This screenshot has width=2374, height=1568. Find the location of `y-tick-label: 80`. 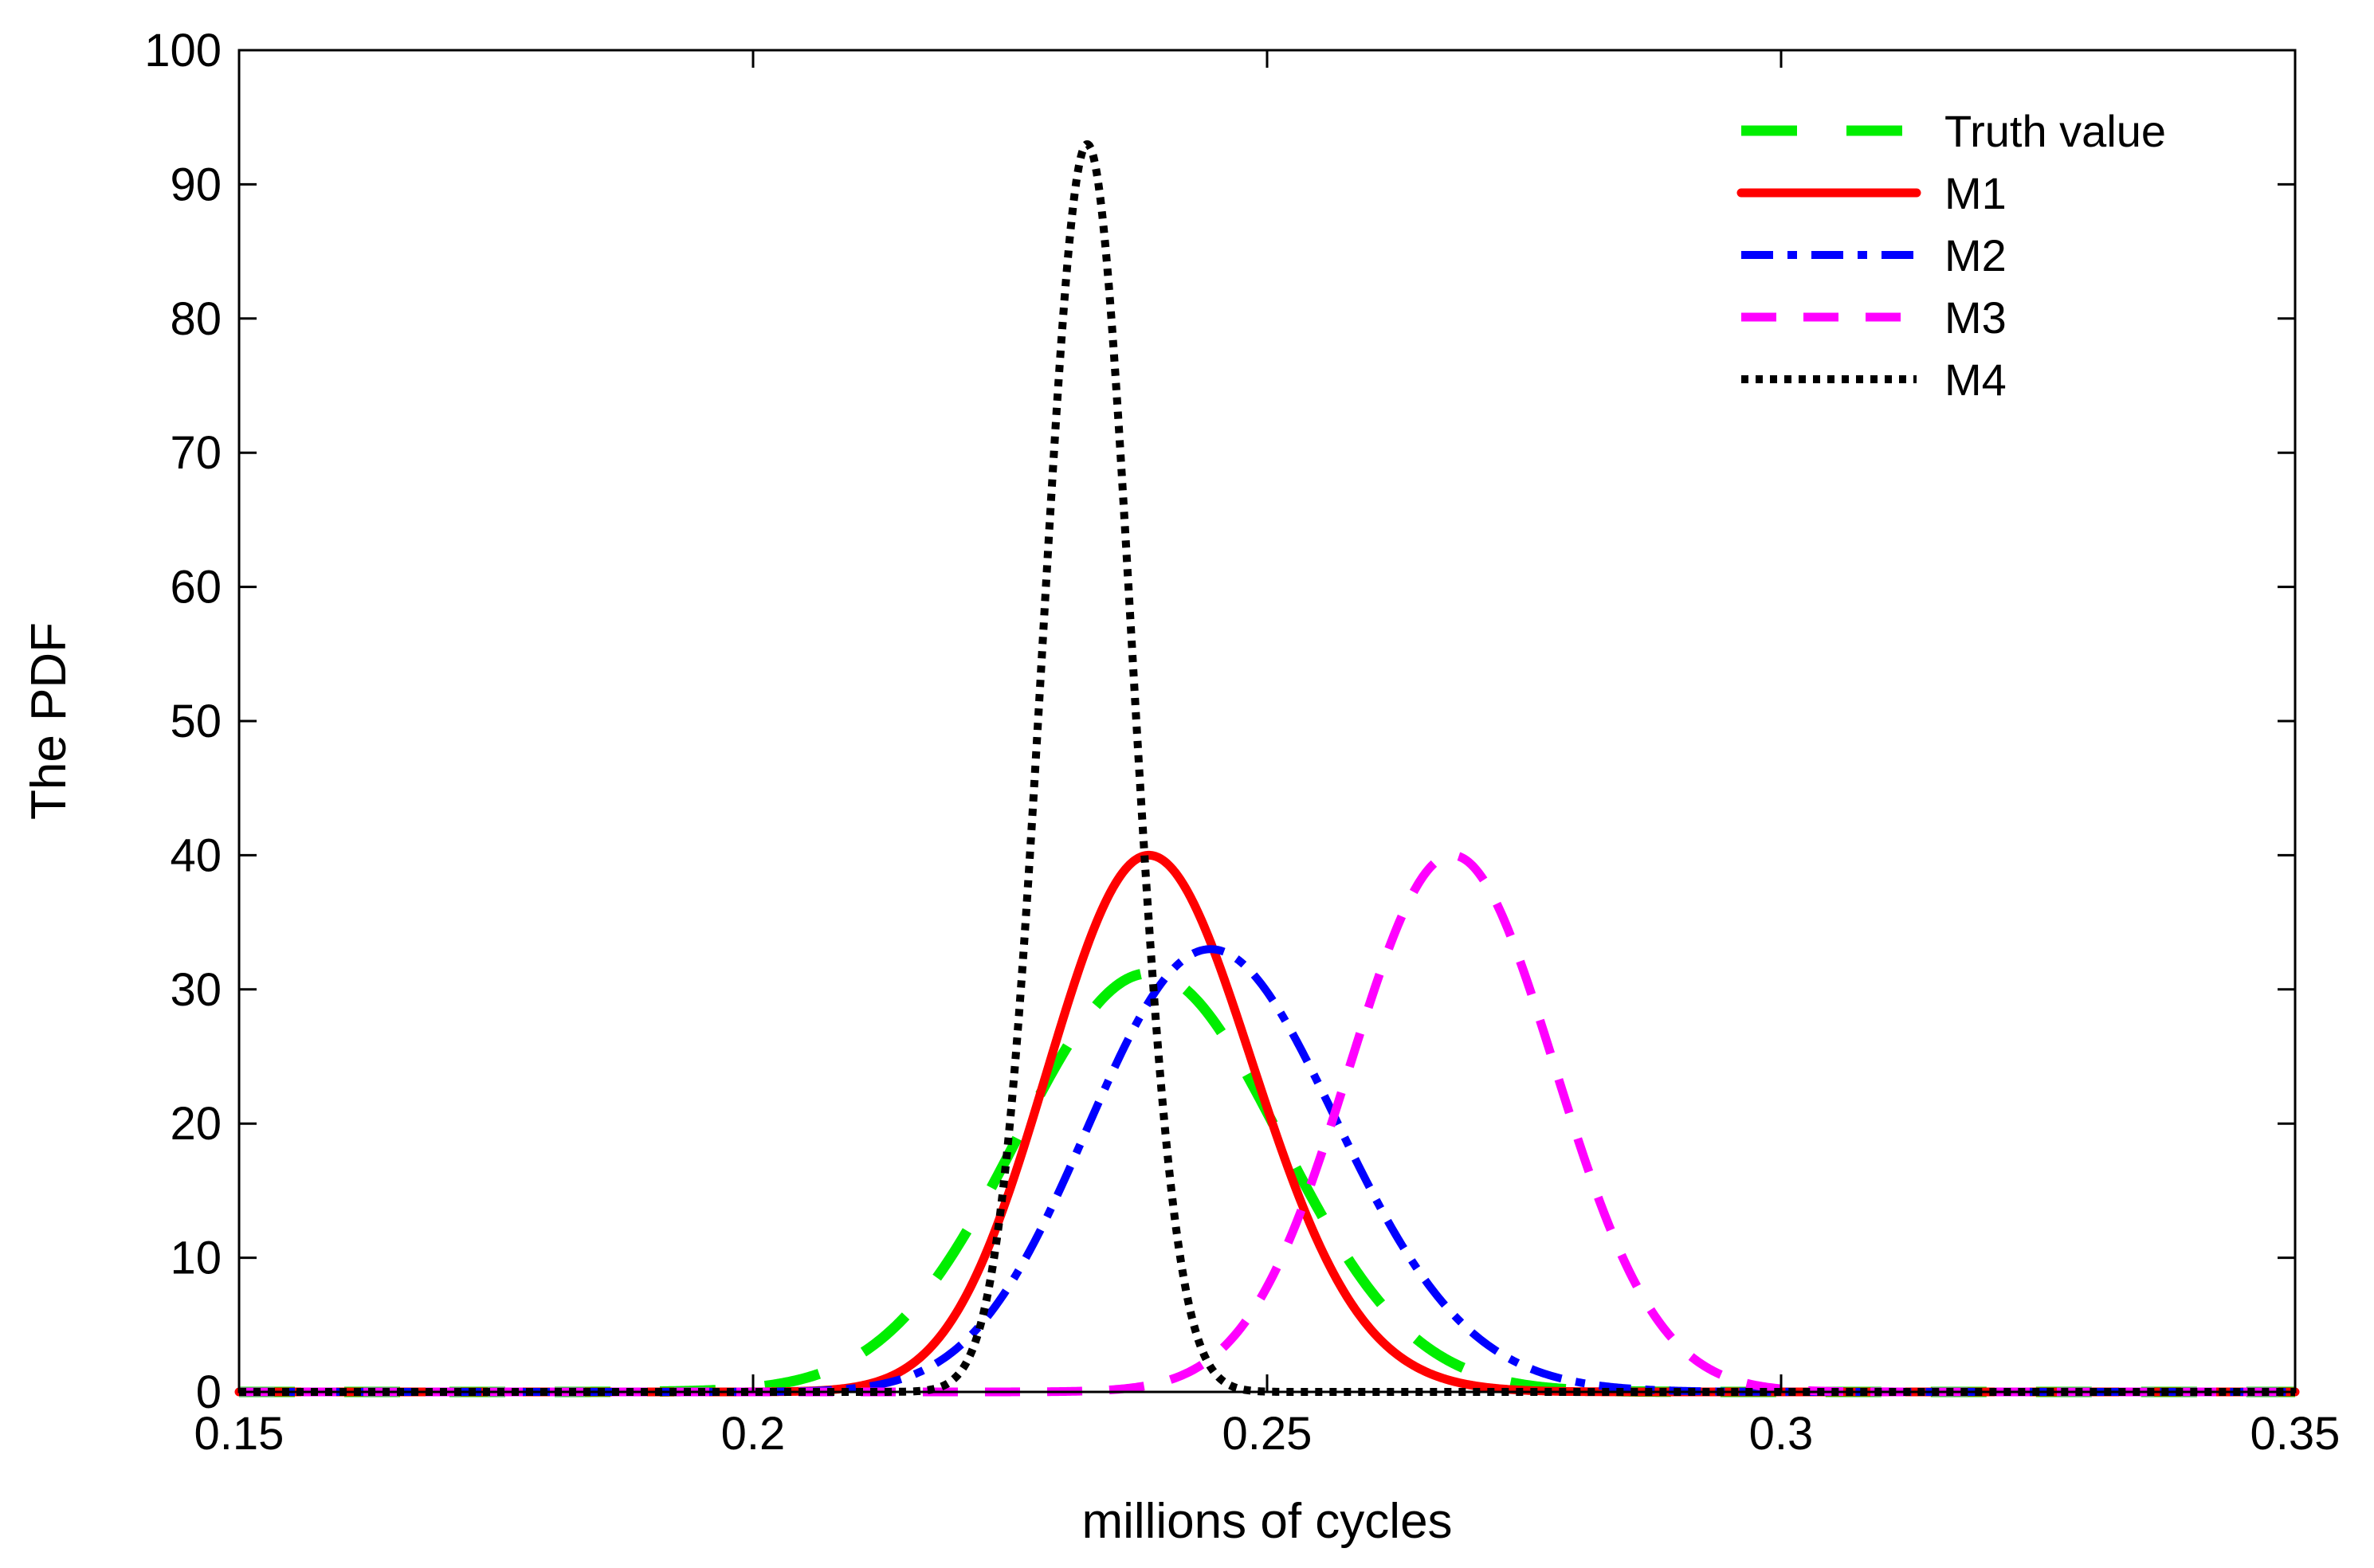

y-tick-label: 80 is located at coordinates (196, 319).